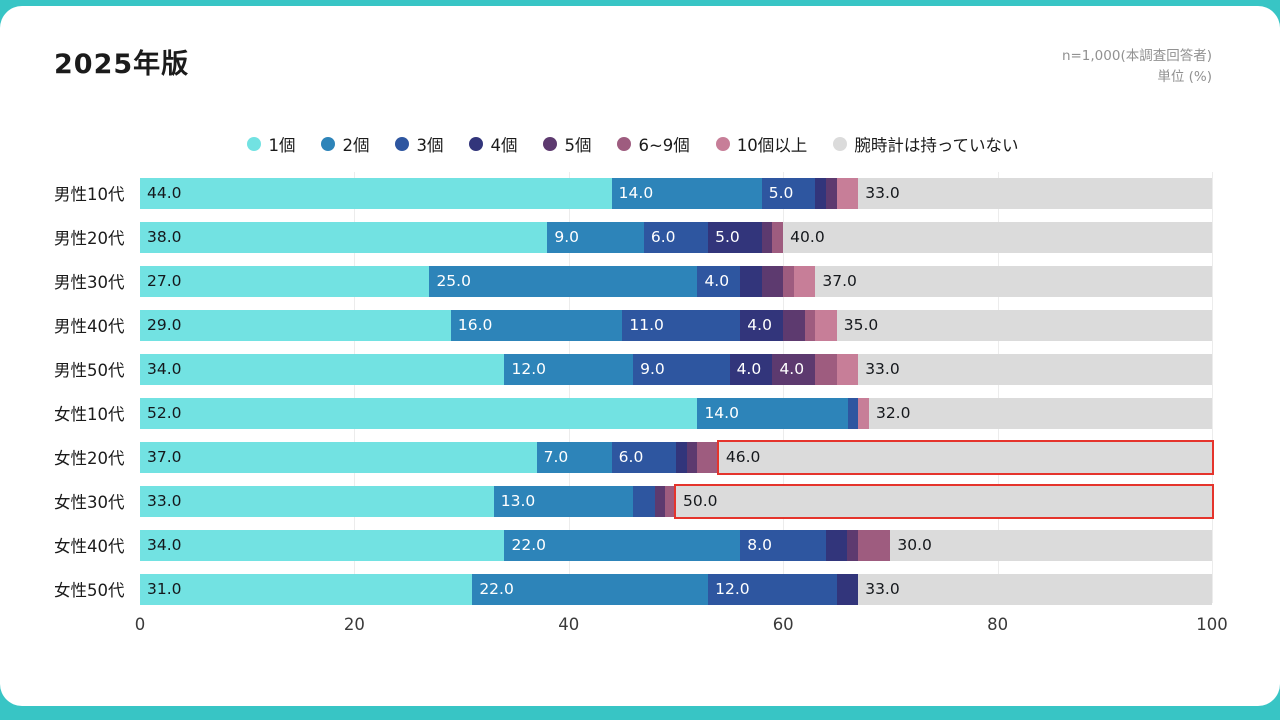 The width and height of the screenshot is (1280, 720). What do you see at coordinates (285, 281) in the screenshot?
I see `bar-segment: 27.0` at bounding box center [285, 281].